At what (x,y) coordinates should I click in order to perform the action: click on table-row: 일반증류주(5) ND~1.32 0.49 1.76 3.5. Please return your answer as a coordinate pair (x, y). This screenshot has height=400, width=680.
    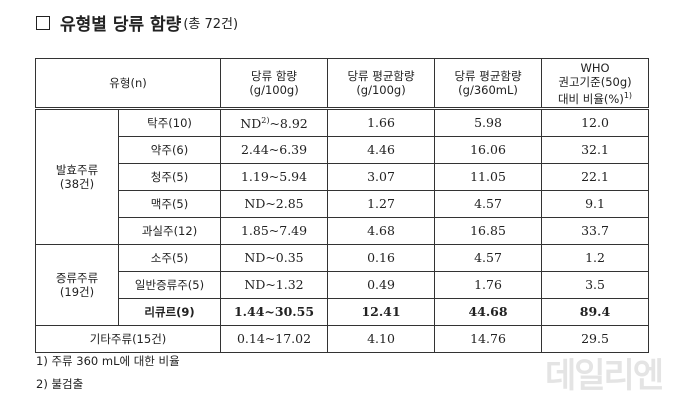
    Looking at the image, I should click on (343, 285).